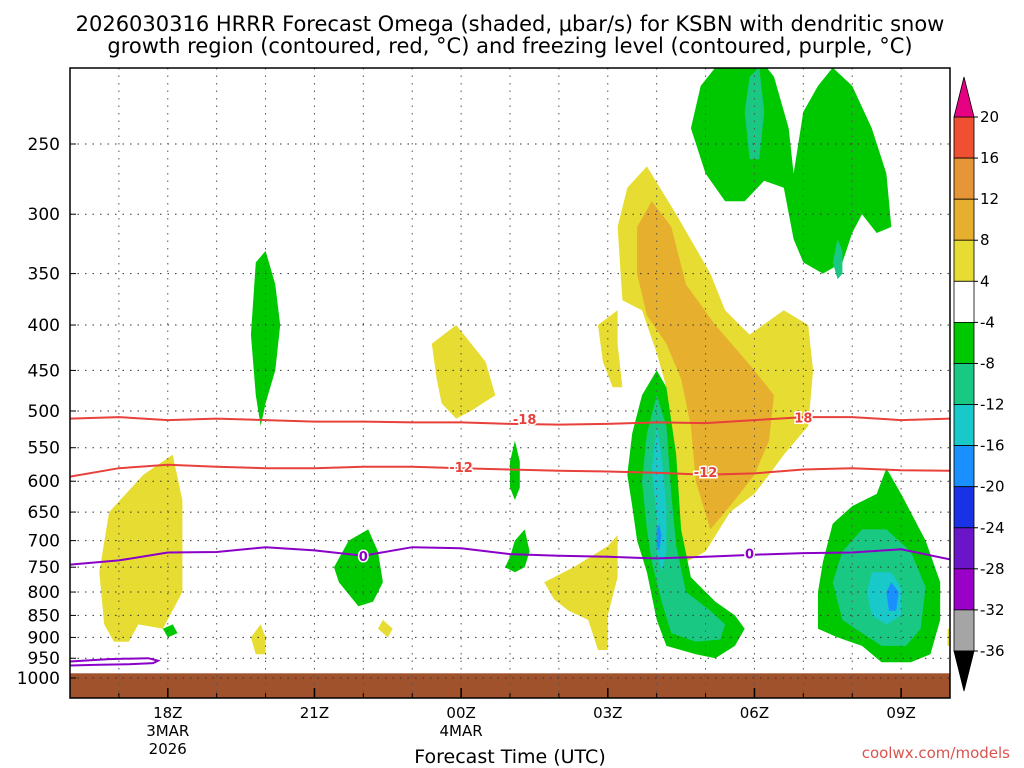  I want to click on contour--18, so click(510, 421).